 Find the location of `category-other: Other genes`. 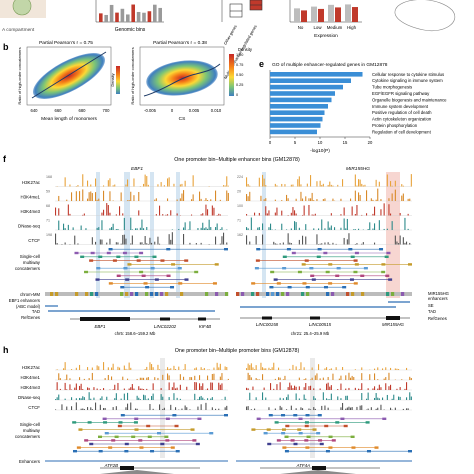

category-other: Other genes is located at coordinates (230, 35).